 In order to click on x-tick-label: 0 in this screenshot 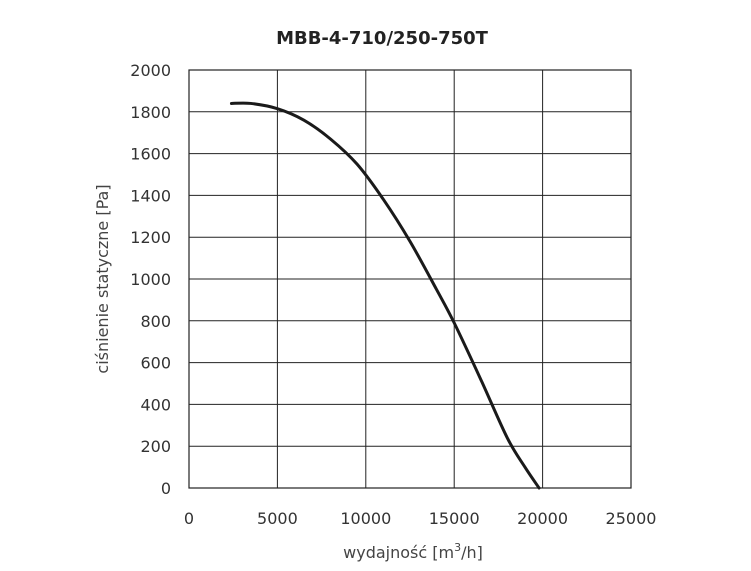, I will do `click(189, 518)`.